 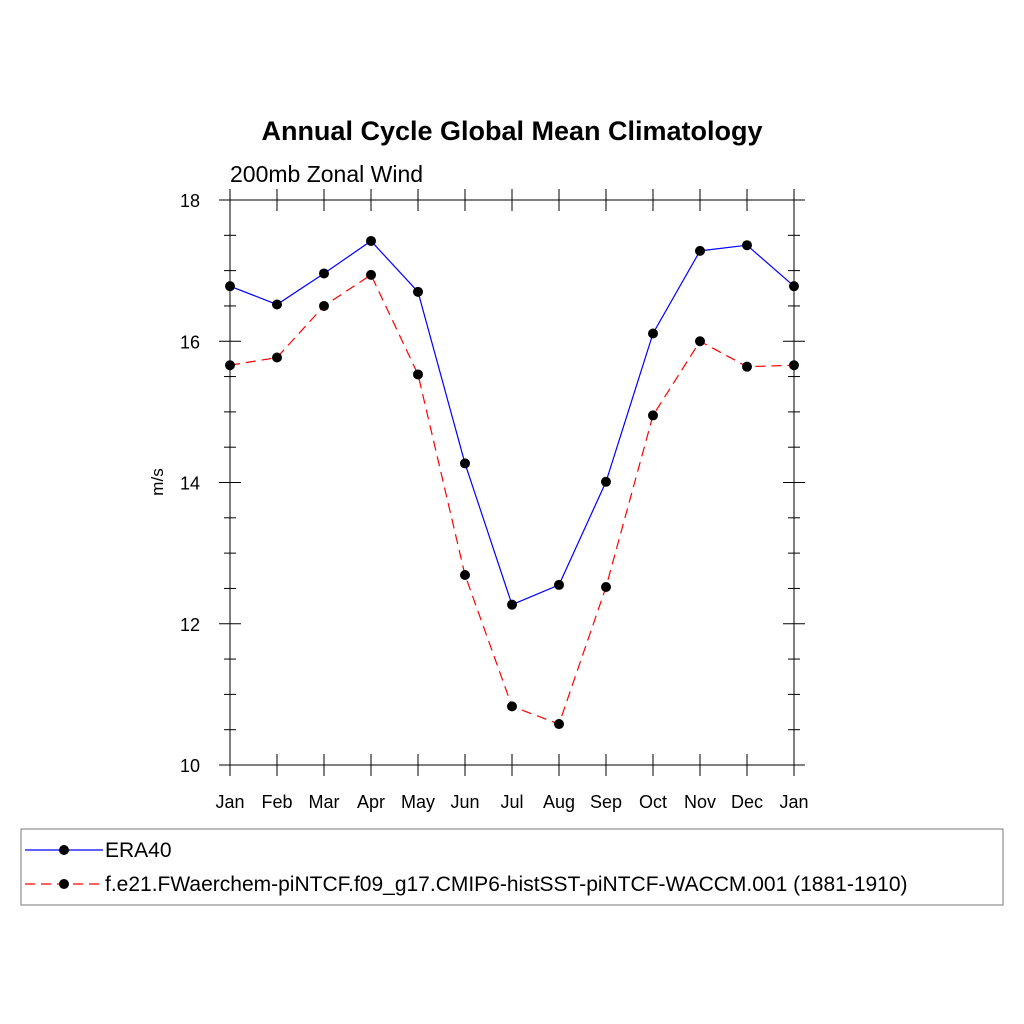 What do you see at coordinates (190, 484) in the screenshot?
I see `y-tick-label: 14` at bounding box center [190, 484].